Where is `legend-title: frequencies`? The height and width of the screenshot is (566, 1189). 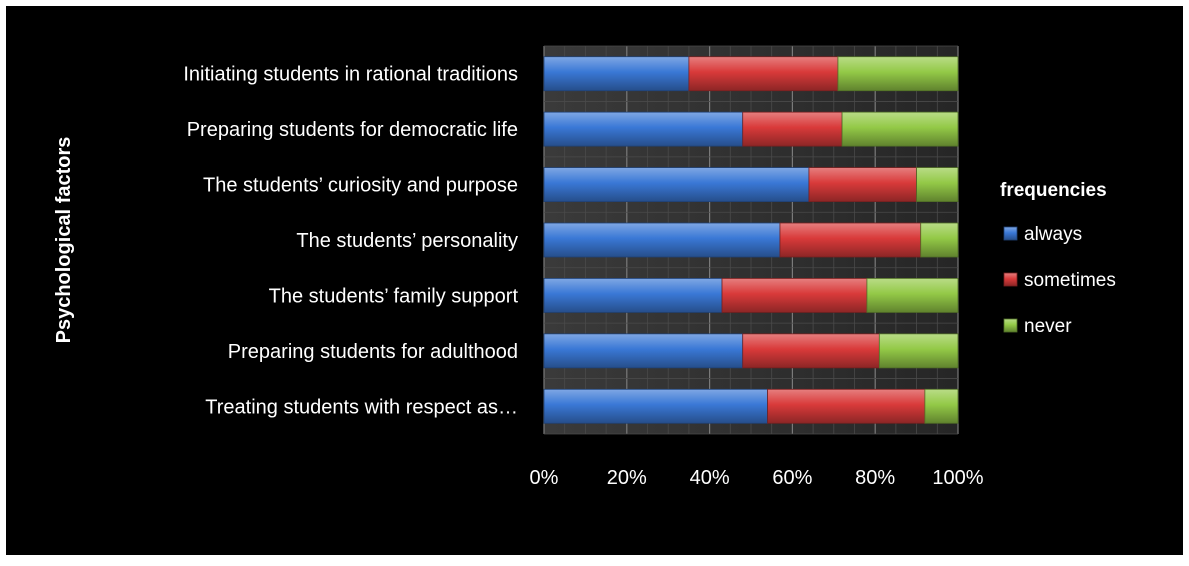 legend-title: frequencies is located at coordinates (1053, 190).